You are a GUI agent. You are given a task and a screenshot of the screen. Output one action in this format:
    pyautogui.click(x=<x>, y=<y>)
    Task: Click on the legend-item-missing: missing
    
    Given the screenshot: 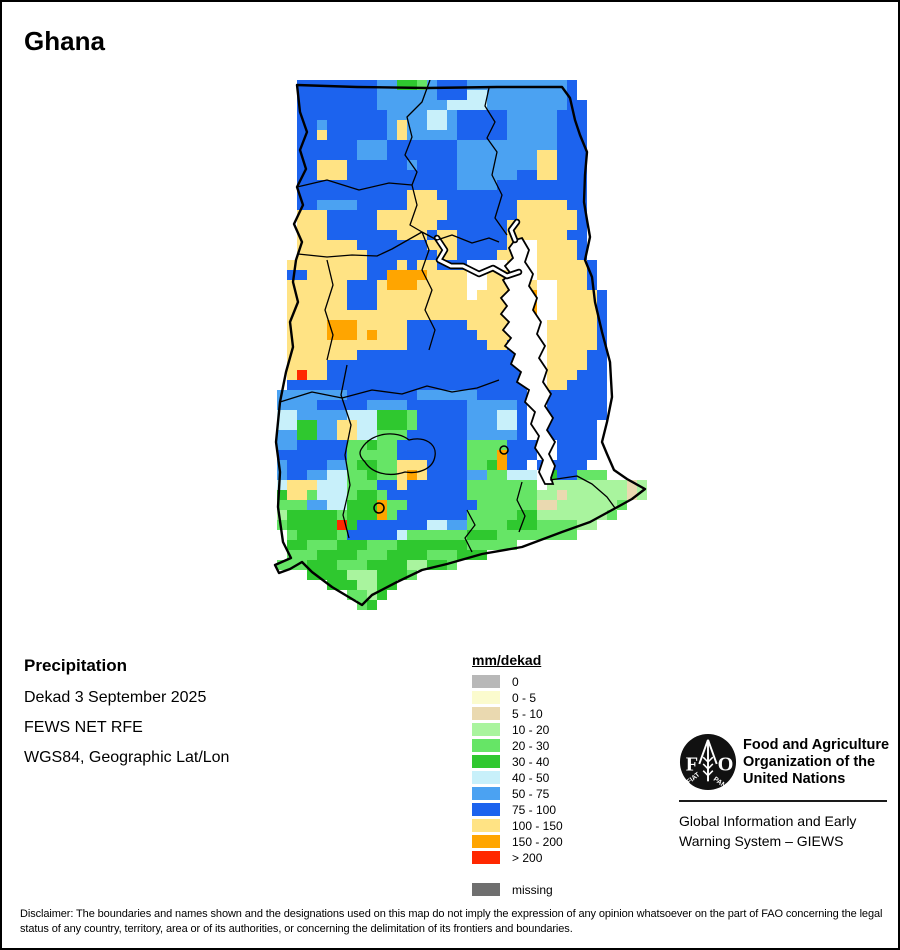 What is the action you would take?
    pyautogui.click(x=562, y=890)
    